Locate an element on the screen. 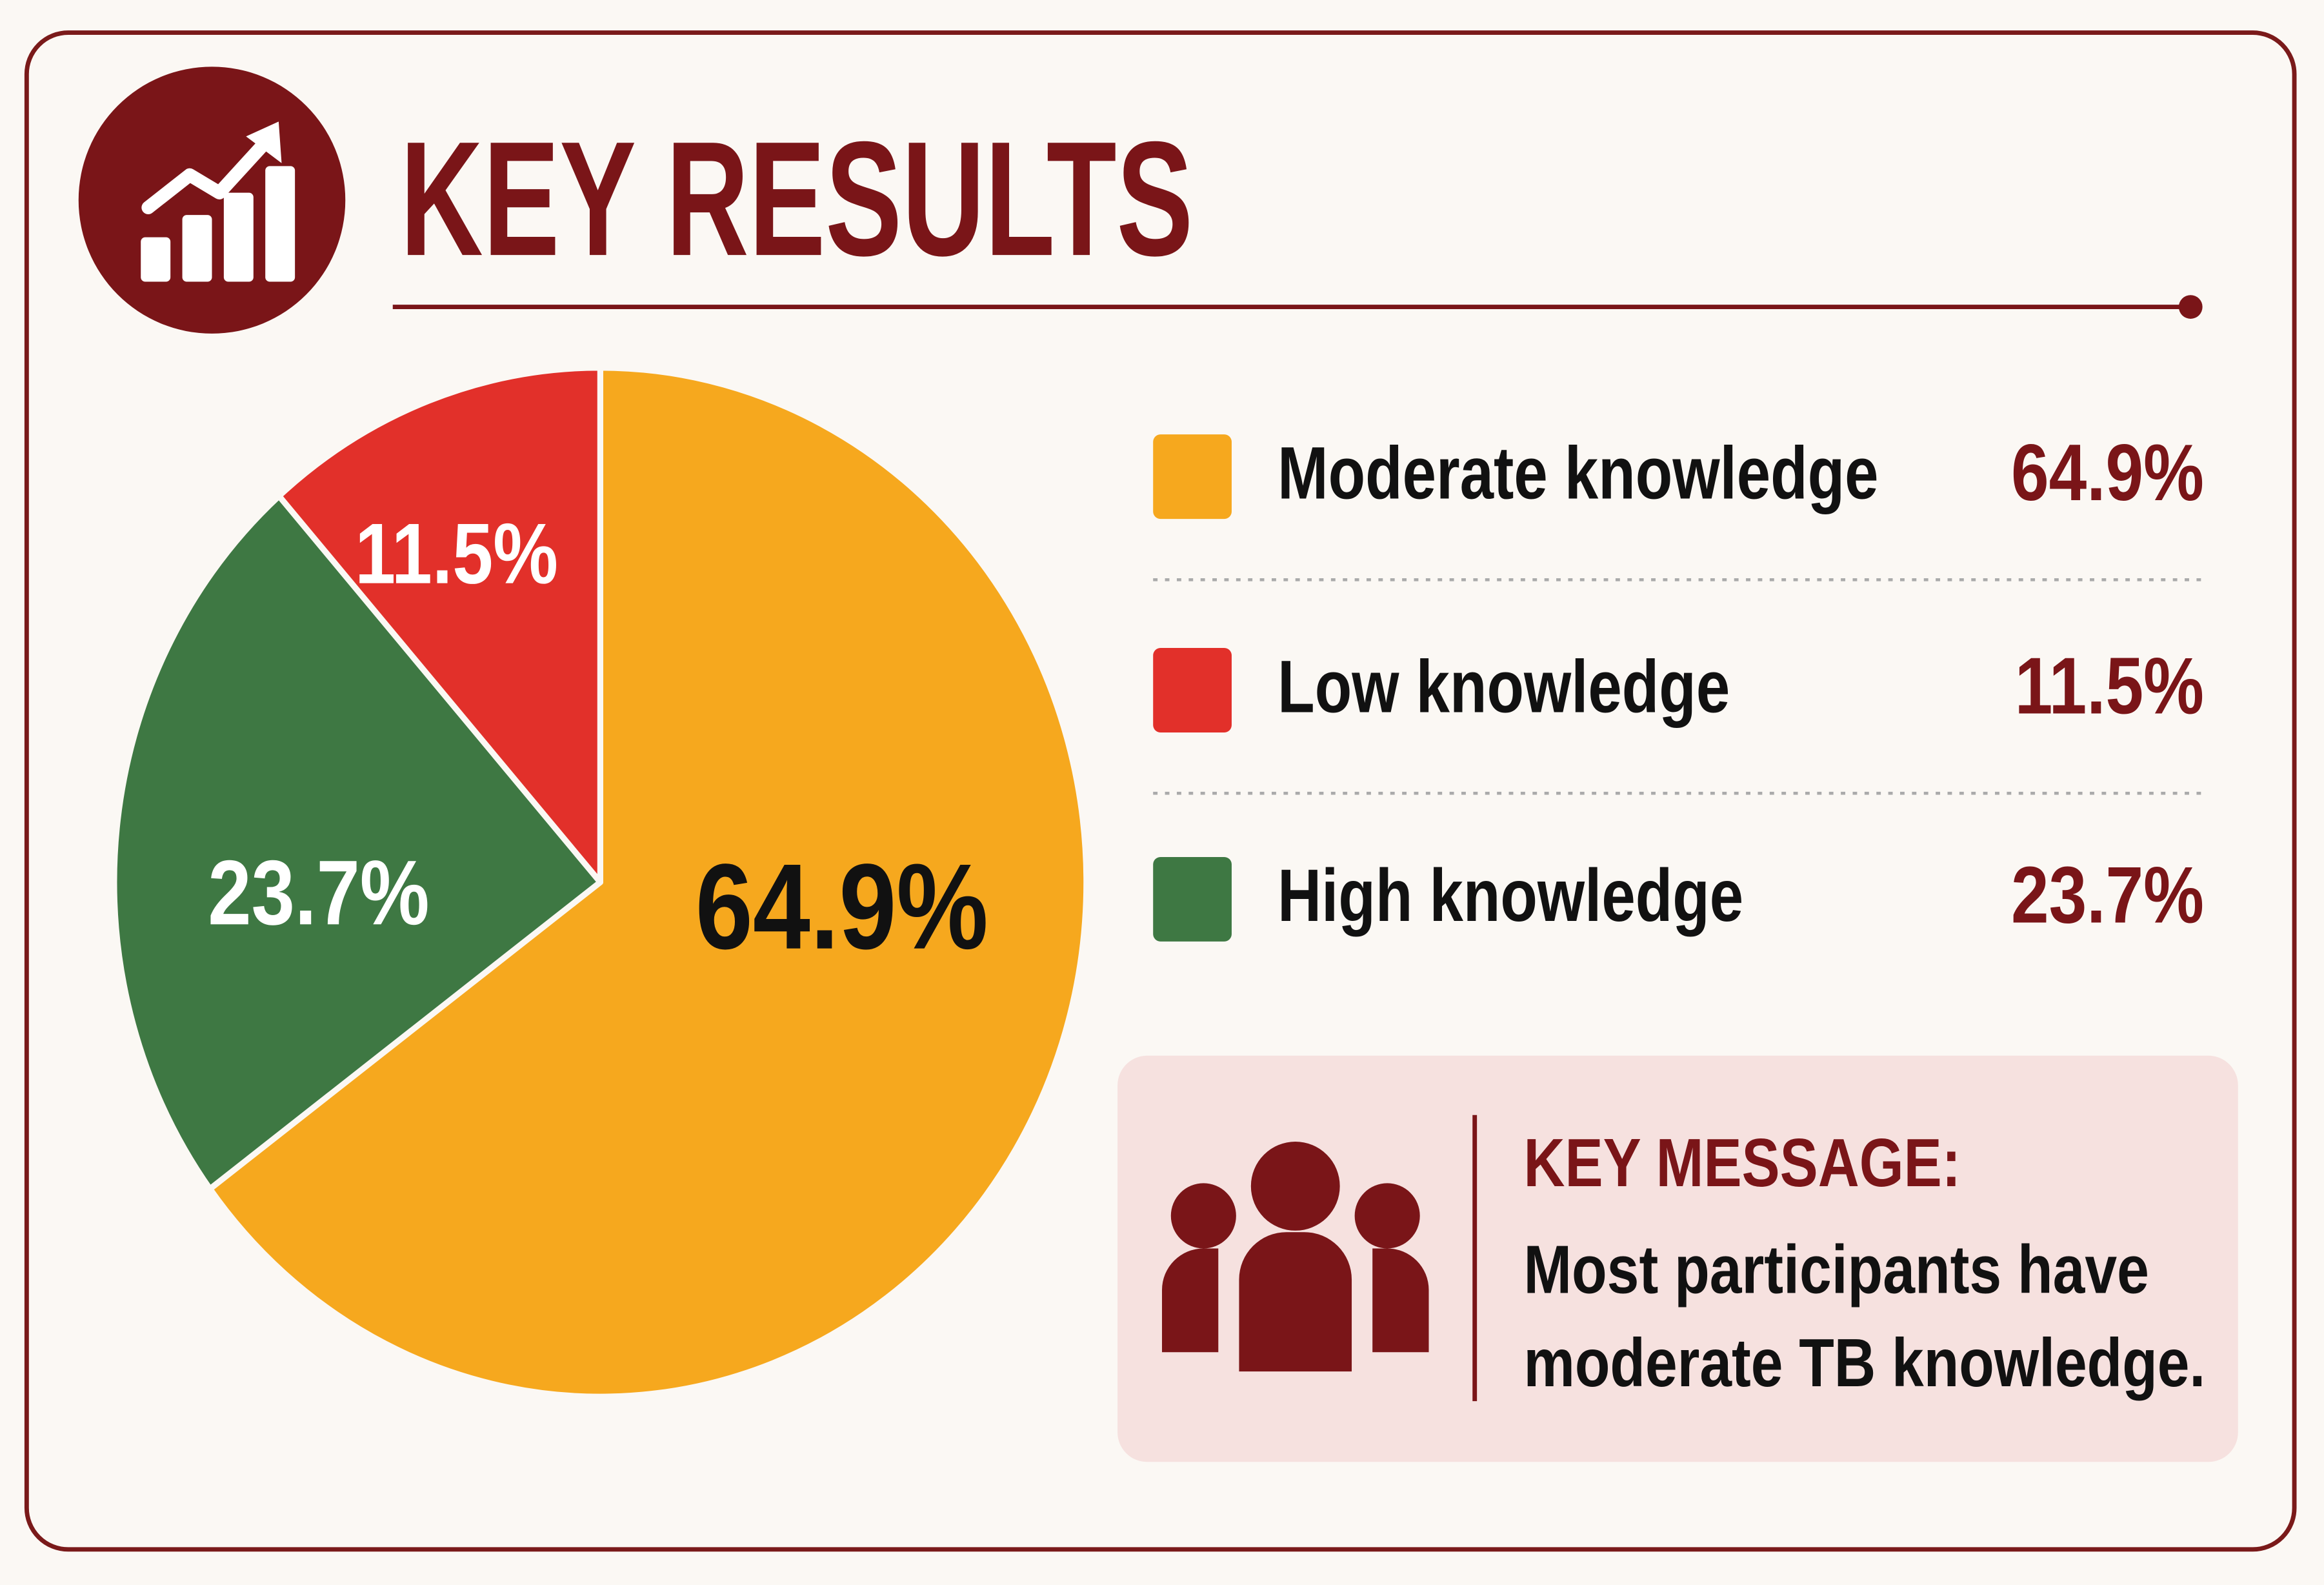 The image size is (2324, 1585). legend-value: 11.5% is located at coordinates (2109, 686).